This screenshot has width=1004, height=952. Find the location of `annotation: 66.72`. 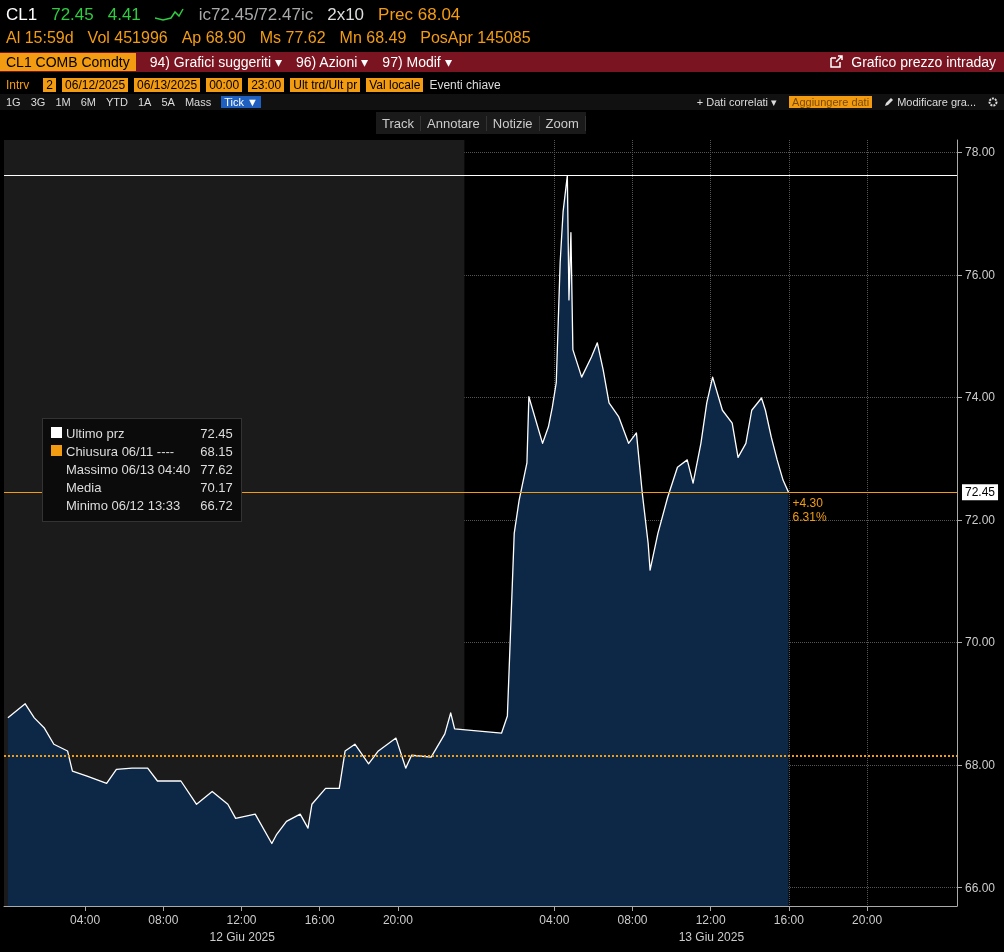

annotation: 66.72 is located at coordinates (216, 506).